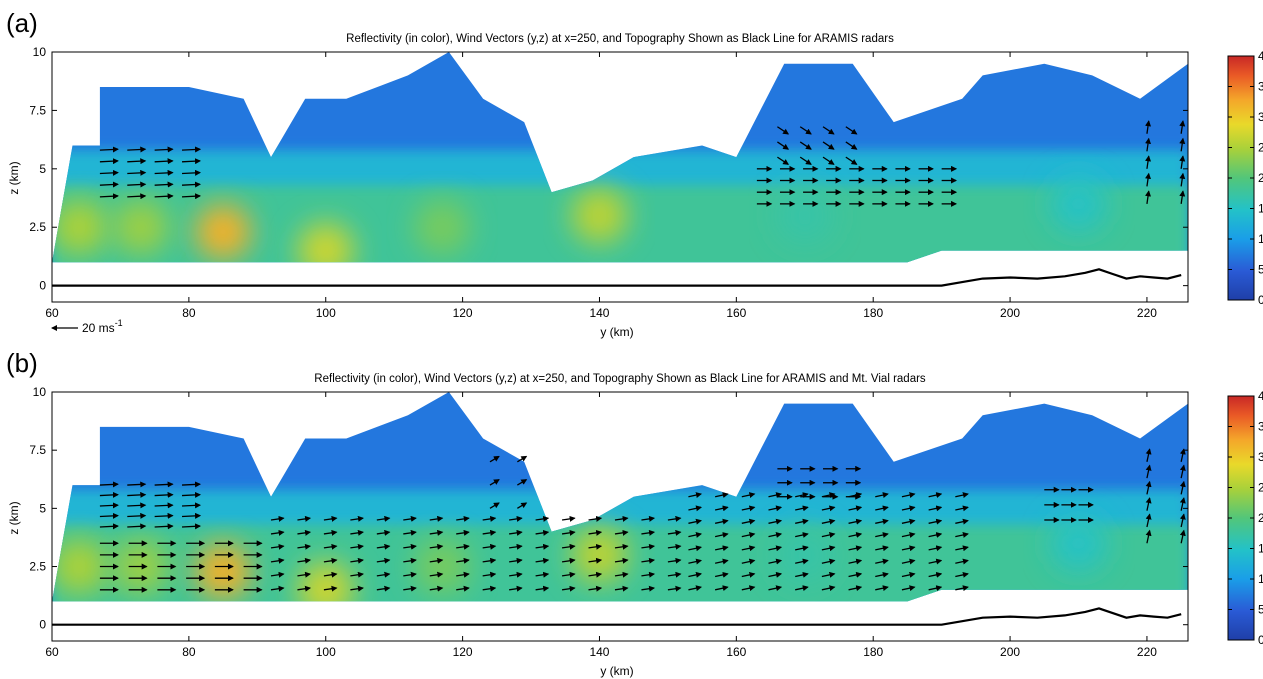 This screenshot has width=1263, height=679. Describe the element at coordinates (52, 313) in the screenshot. I see `x-tick-label: 60` at that location.